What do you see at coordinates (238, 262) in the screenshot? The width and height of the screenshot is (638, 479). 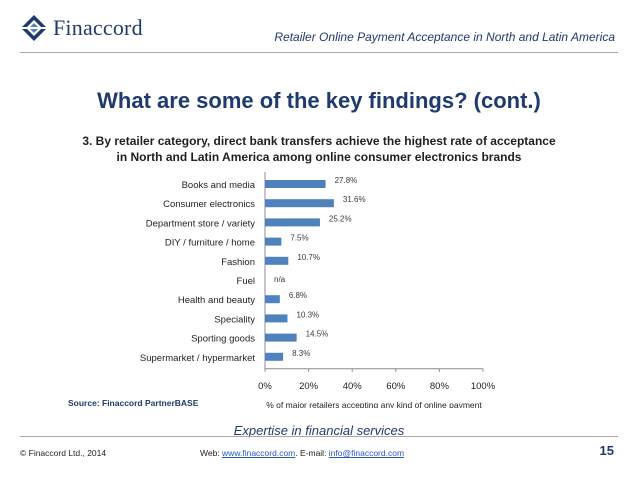 I see `category-label: Fashion` at bounding box center [238, 262].